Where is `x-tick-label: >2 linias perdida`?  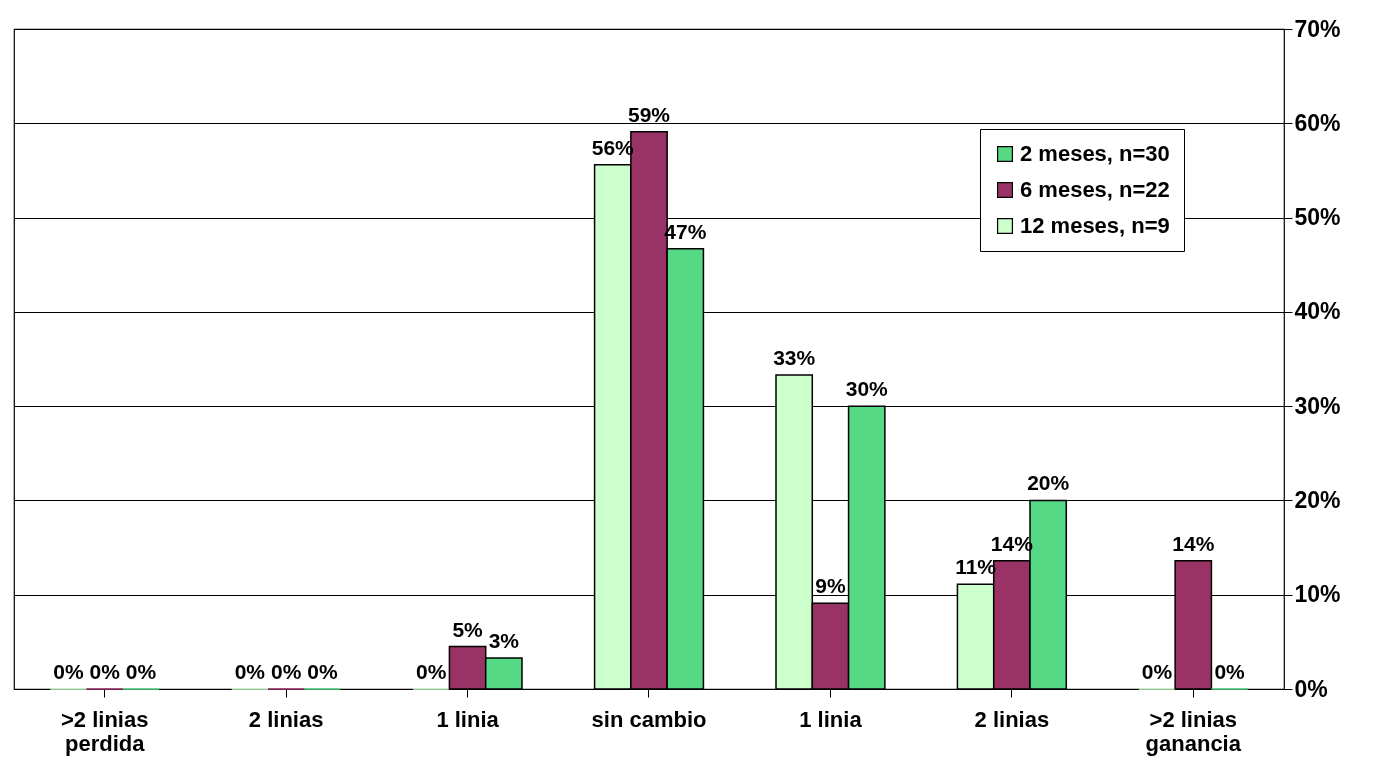 x-tick-label: >2 linias perdida is located at coordinates (104, 731).